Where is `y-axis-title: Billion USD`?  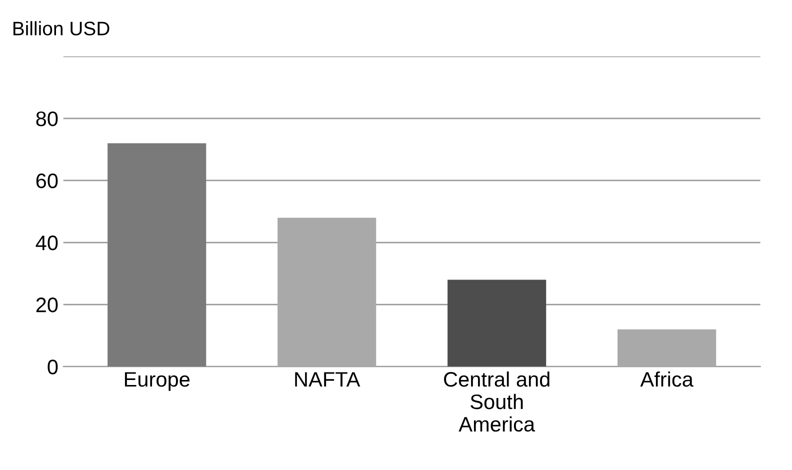 y-axis-title: Billion USD is located at coordinates (61, 28).